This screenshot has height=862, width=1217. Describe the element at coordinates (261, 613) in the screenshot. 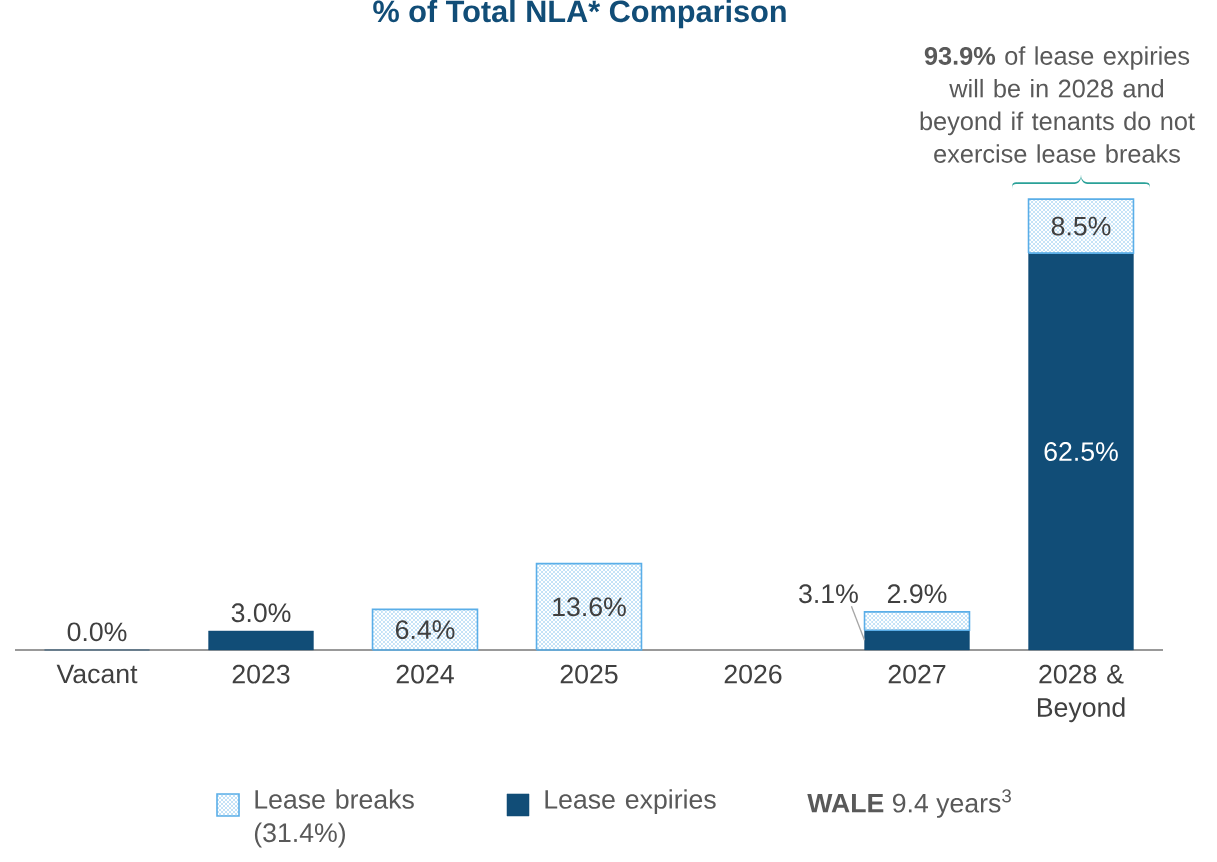

I see `data-label: 3.0%` at that location.